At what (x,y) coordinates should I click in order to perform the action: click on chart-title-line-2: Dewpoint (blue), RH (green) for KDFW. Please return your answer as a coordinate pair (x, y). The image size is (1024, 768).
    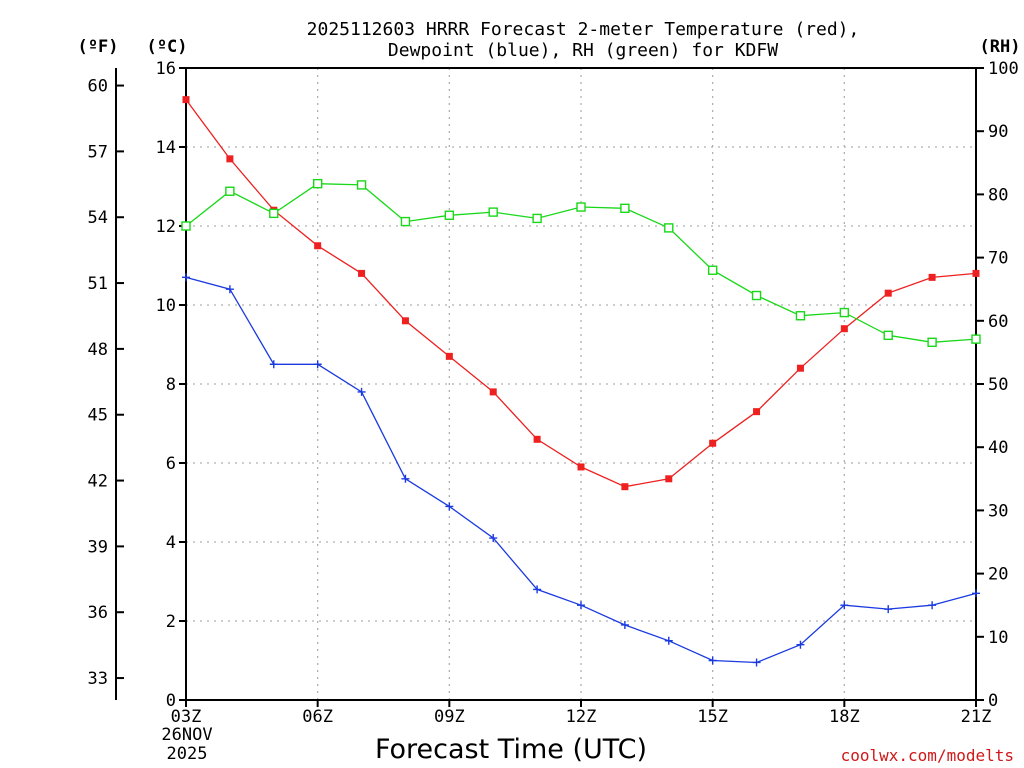
    Looking at the image, I should click on (583, 50).